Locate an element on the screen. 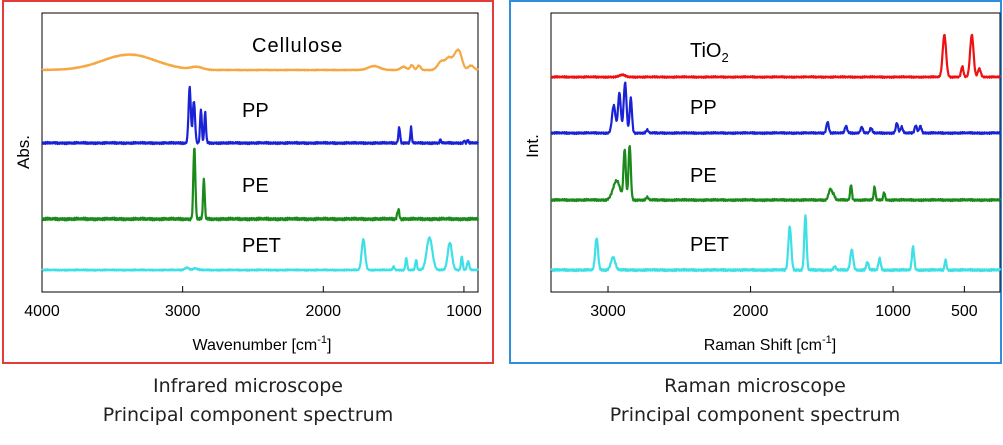  raman-ylabel: Int. is located at coordinates (532, 146).